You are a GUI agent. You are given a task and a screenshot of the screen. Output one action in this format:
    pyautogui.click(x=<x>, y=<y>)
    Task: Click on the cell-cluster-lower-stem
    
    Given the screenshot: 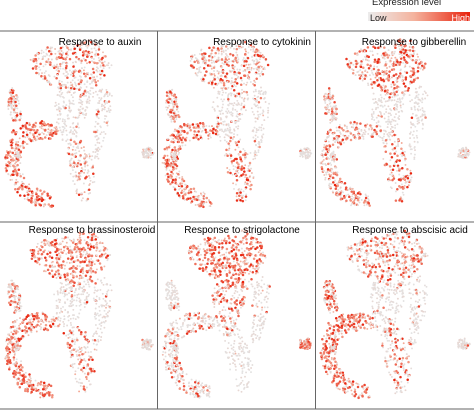 What is the action you would take?
    pyautogui.click(x=81, y=359)
    